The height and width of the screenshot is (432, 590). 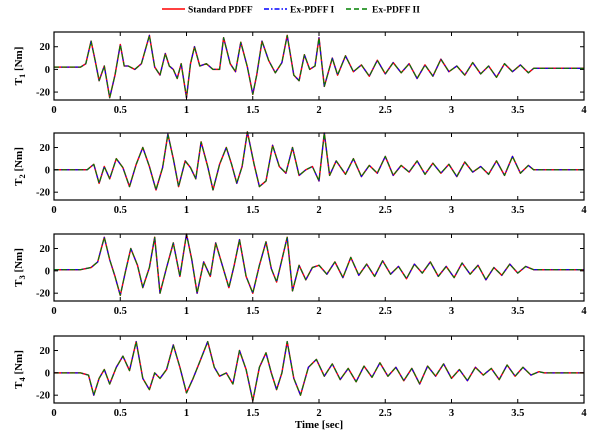 What do you see at coordinates (20, 267) in the screenshot?
I see `y-axis-label: T3 [Nm]` at bounding box center [20, 267].